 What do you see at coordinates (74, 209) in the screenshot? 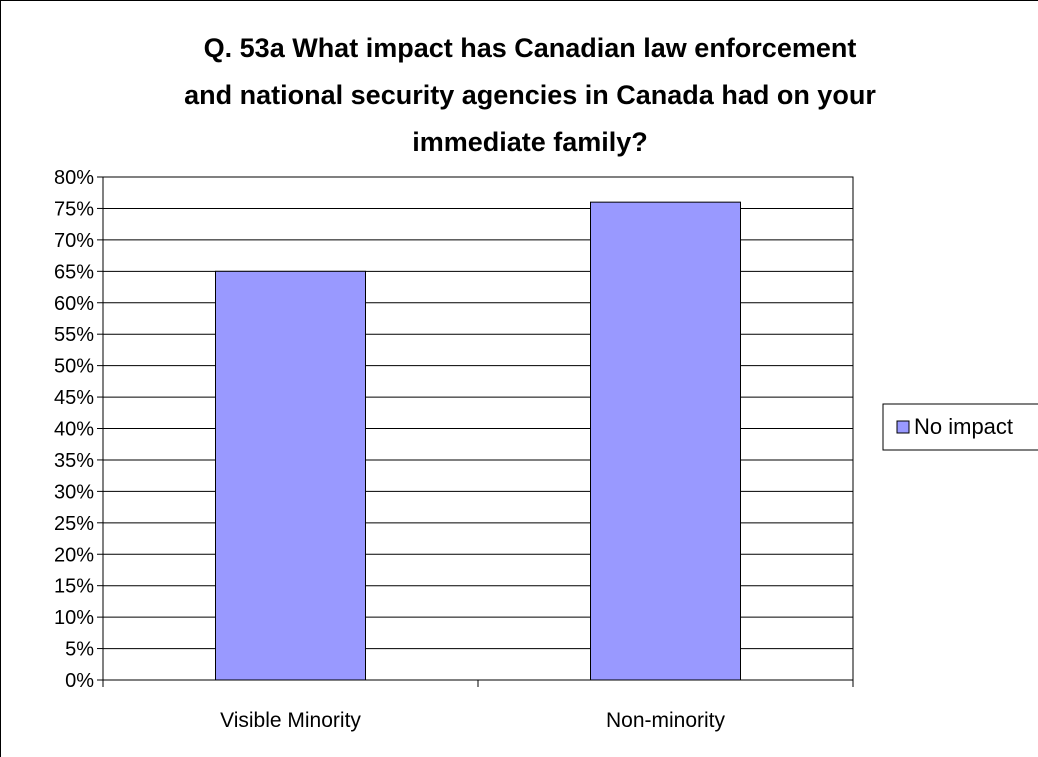
I see `y-tick-label: 75%` at bounding box center [74, 209].